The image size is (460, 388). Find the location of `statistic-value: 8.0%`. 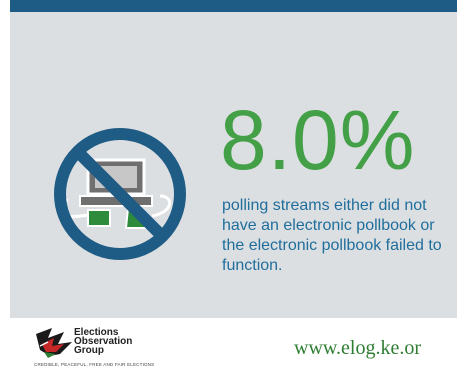

statistic-value: 8.0% is located at coordinates (318, 140).